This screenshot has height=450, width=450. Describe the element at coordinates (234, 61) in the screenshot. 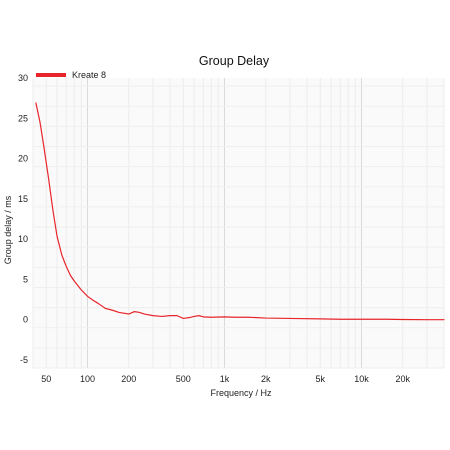

I see `chart-title: Group Delay` at that location.